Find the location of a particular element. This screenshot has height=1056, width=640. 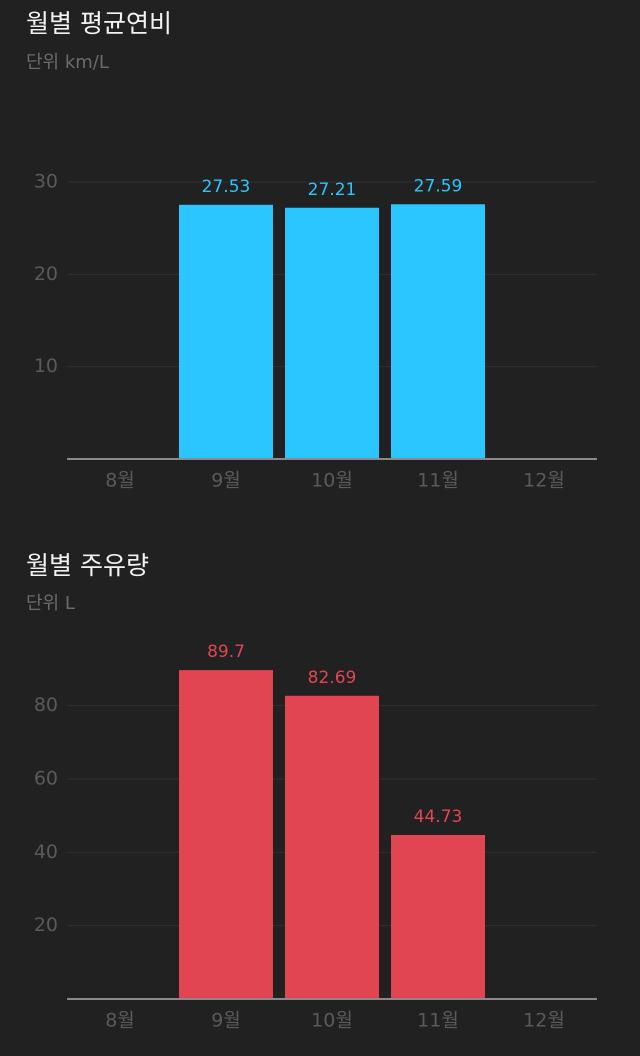

y-tick-label: 30 is located at coordinates (46, 182).